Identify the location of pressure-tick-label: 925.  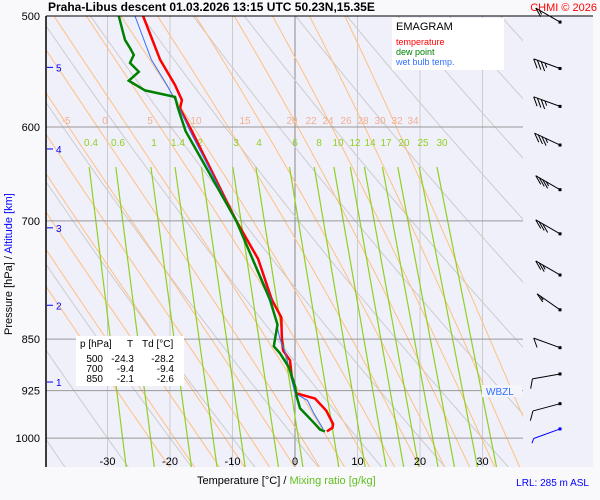
(31, 392).